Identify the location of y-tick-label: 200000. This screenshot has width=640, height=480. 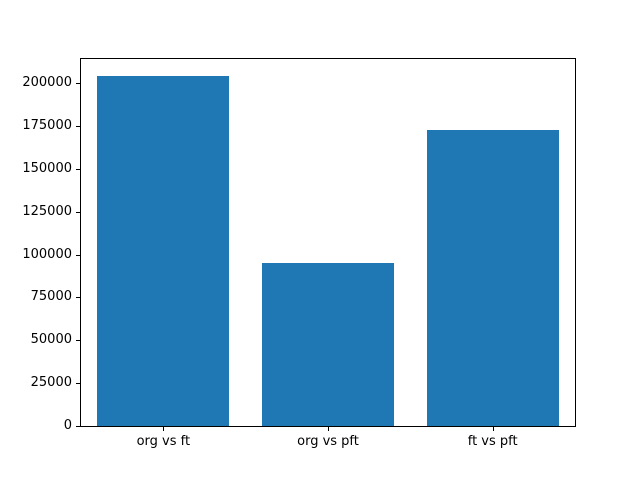
(47, 83).